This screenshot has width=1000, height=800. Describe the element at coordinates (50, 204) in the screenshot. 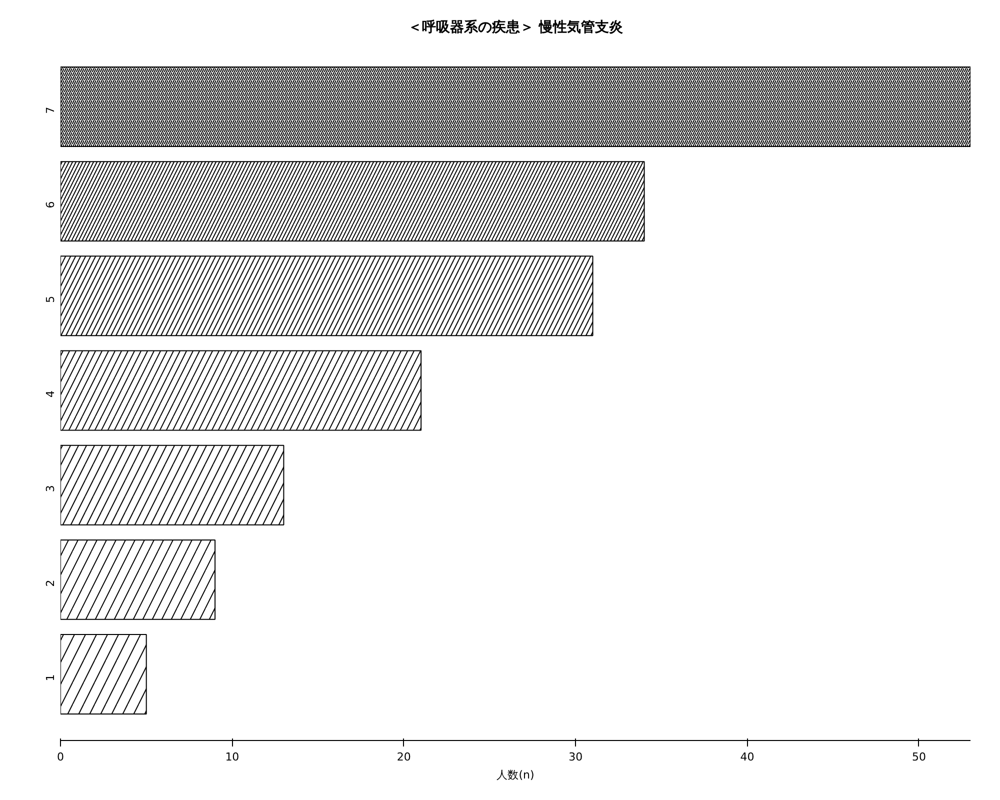

I see `y-tick-label: 6` at that location.